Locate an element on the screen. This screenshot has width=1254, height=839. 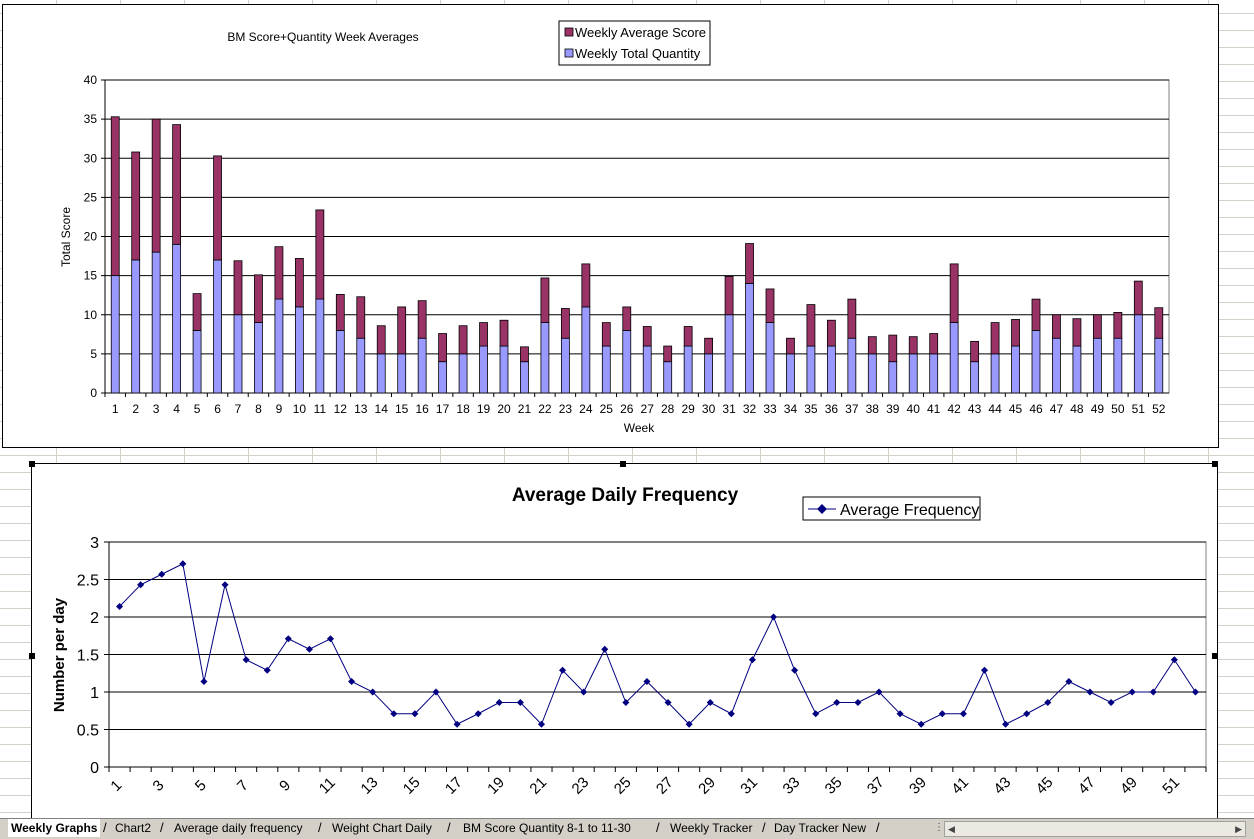
y-tick-label: 3 is located at coordinates (94, 543).